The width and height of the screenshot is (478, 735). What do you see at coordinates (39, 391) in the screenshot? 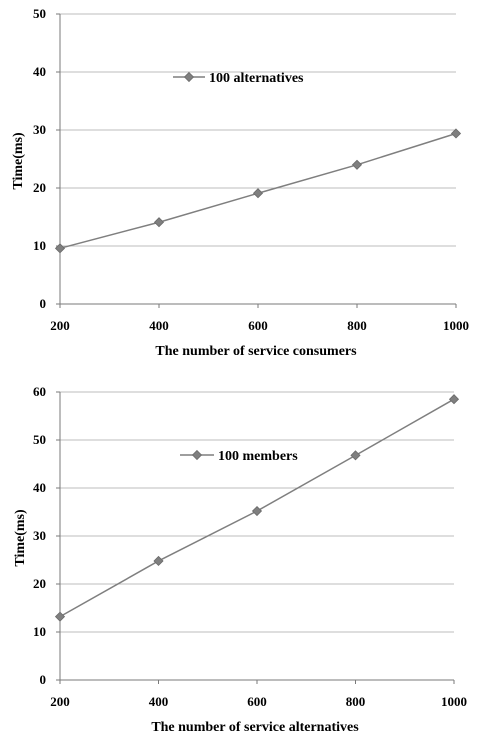
I see `y-tick-label: 60` at bounding box center [39, 391].